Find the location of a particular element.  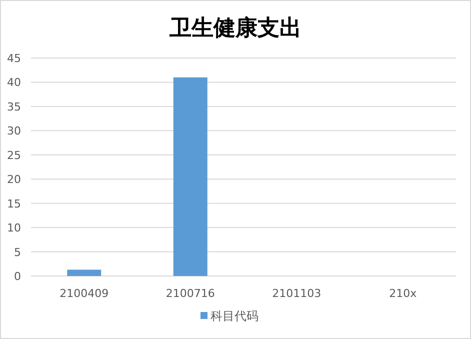

y-tick-label: 20 is located at coordinates (14, 179).